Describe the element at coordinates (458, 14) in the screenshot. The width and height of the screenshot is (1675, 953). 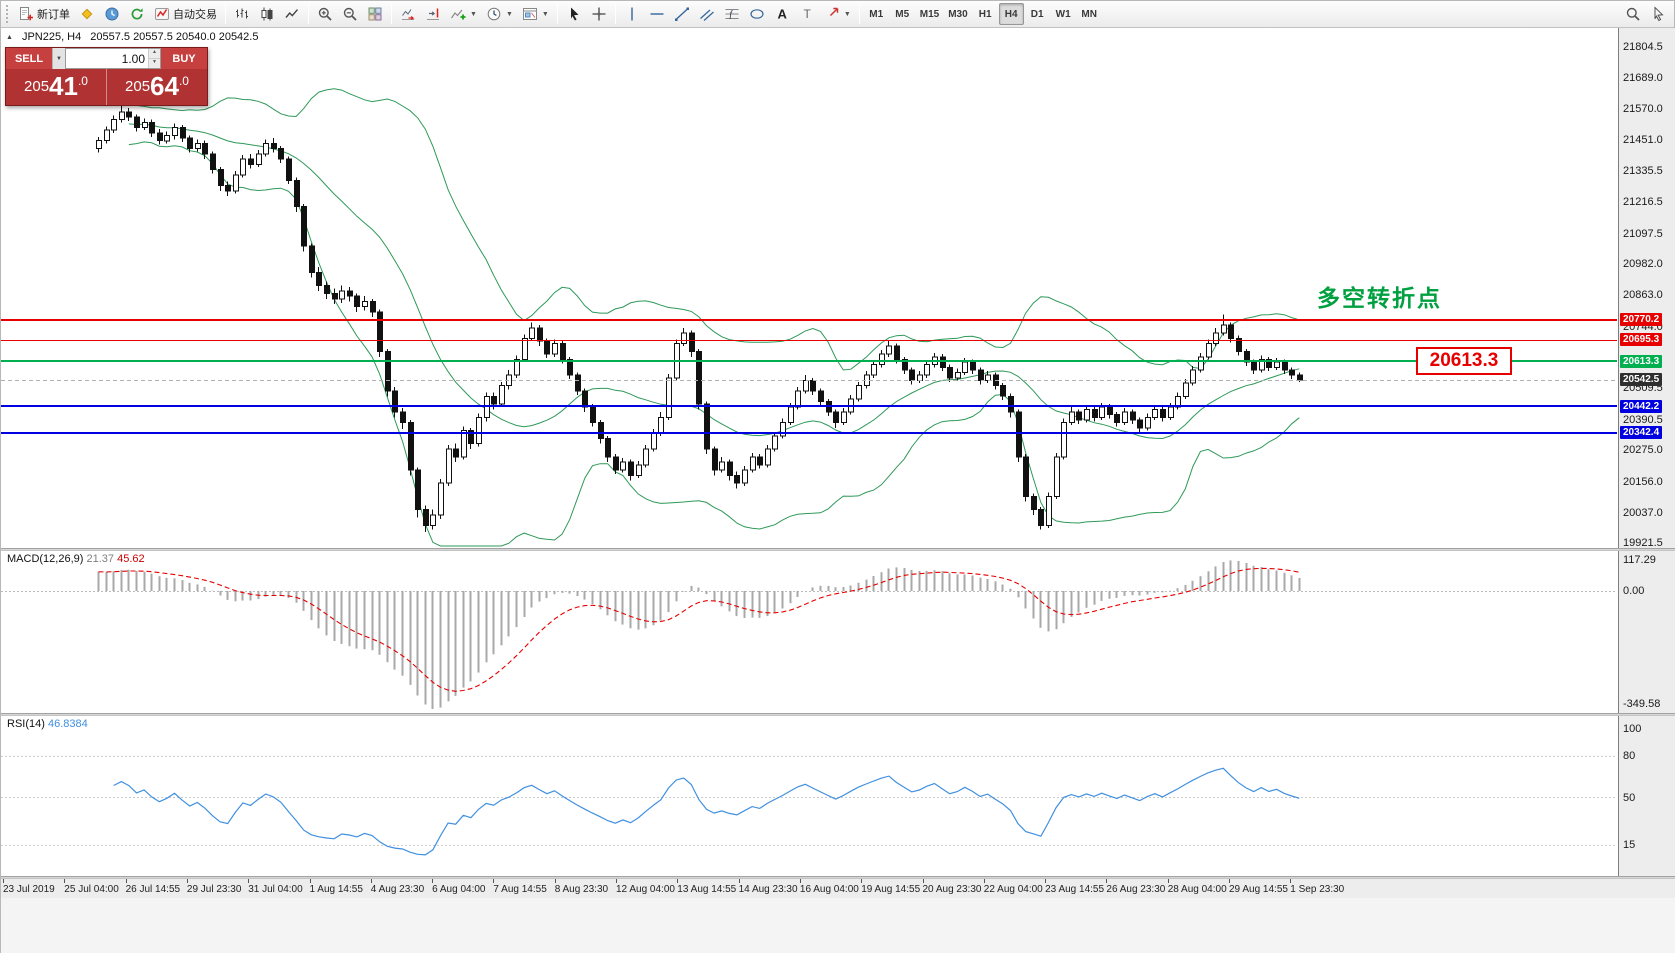
I see `indicators-icon` at that location.